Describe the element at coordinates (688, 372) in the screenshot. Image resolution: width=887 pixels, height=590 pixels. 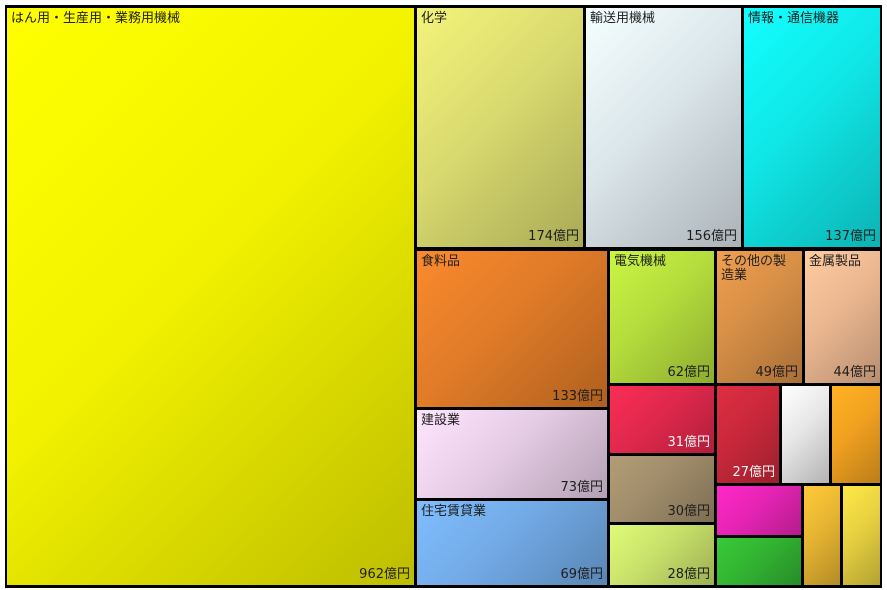
I see `tile-value-label-denki: 62億円` at that location.